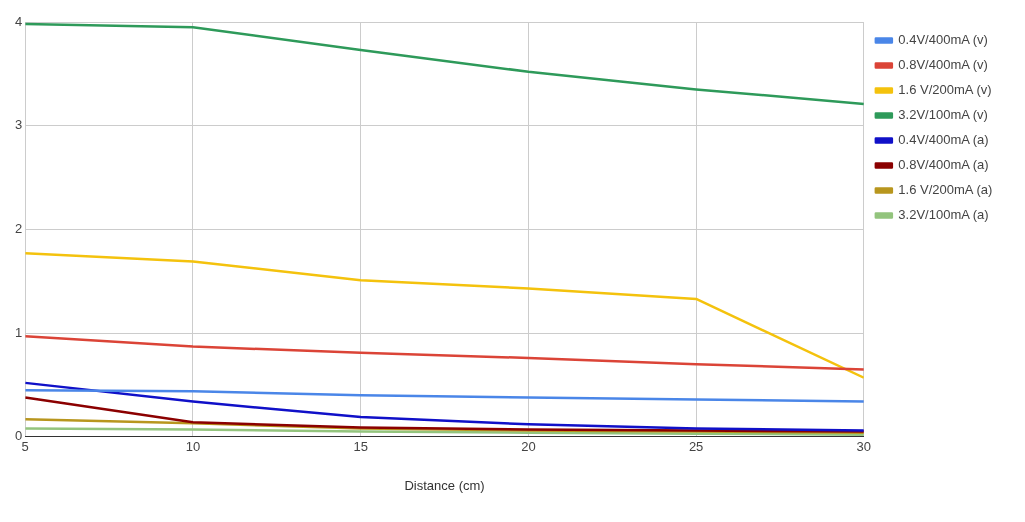  What do you see at coordinates (943, 215) in the screenshot?
I see `legend-label: 3.2V/100mA (a)` at bounding box center [943, 215].